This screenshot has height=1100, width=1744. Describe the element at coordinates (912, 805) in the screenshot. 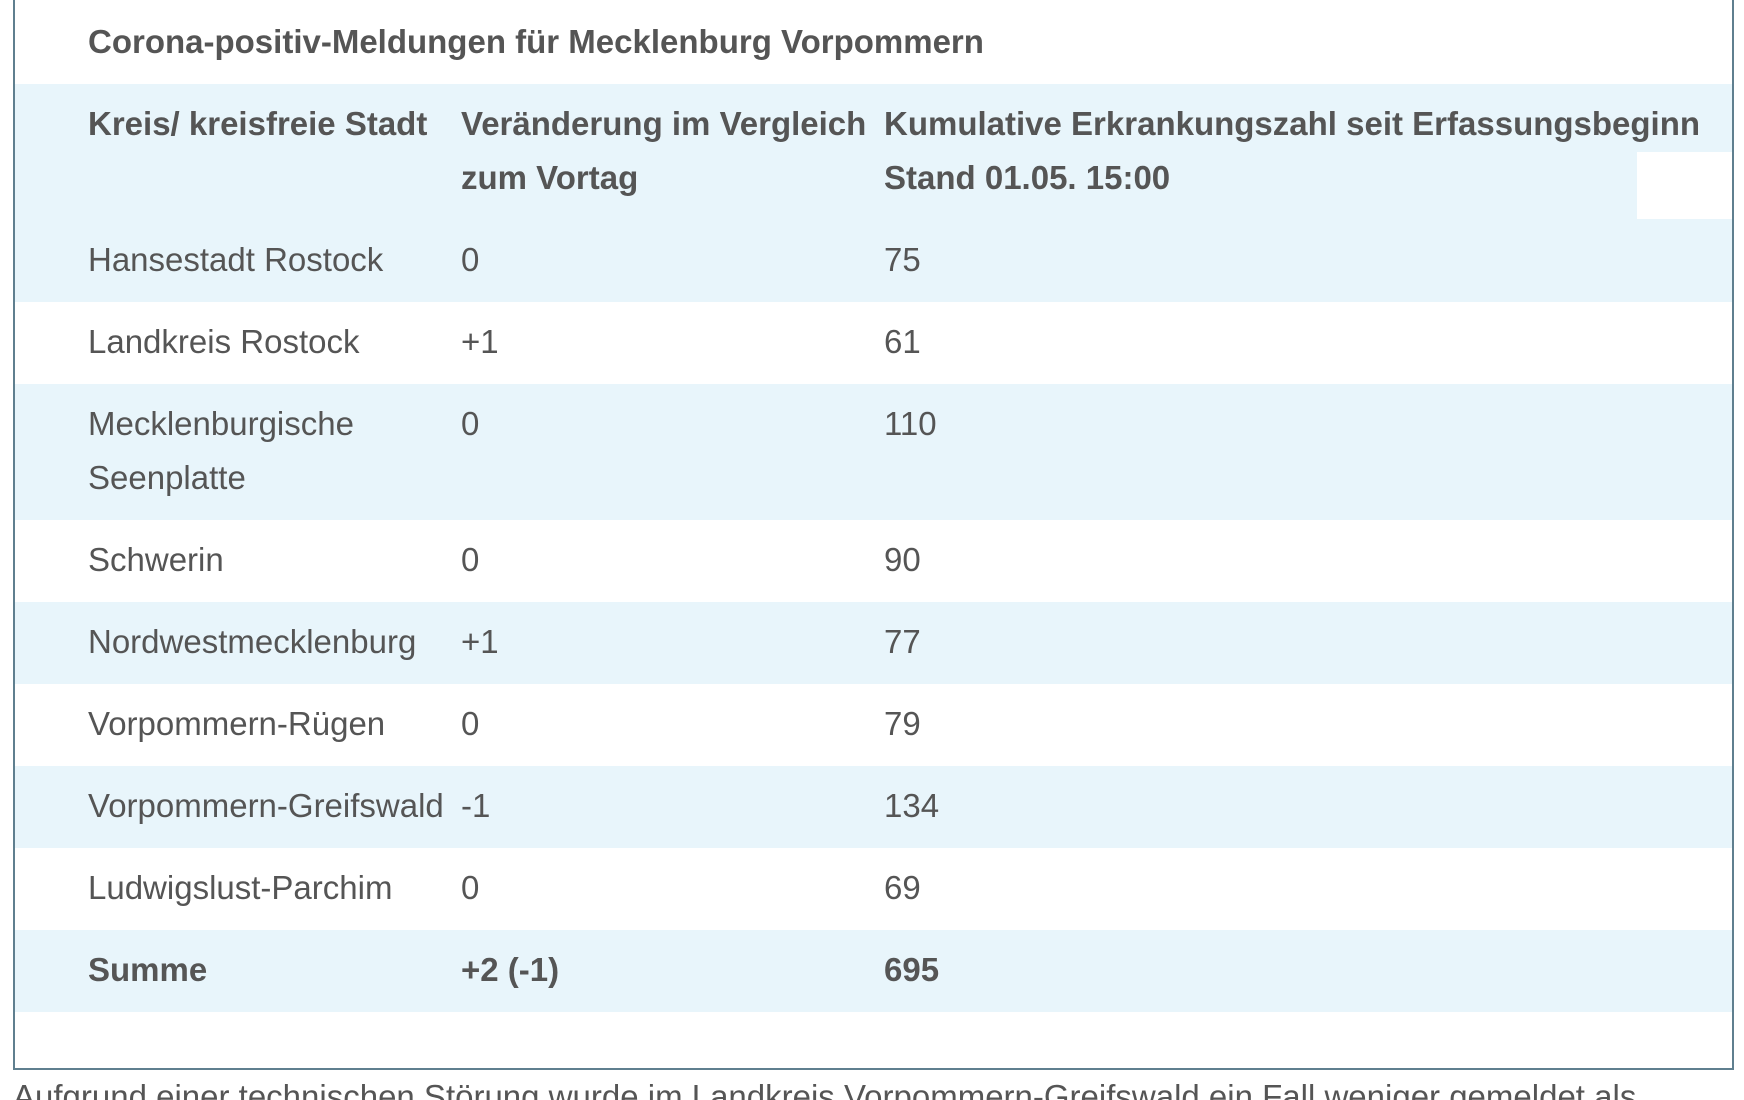

I see `table-cell: 134` at that location.